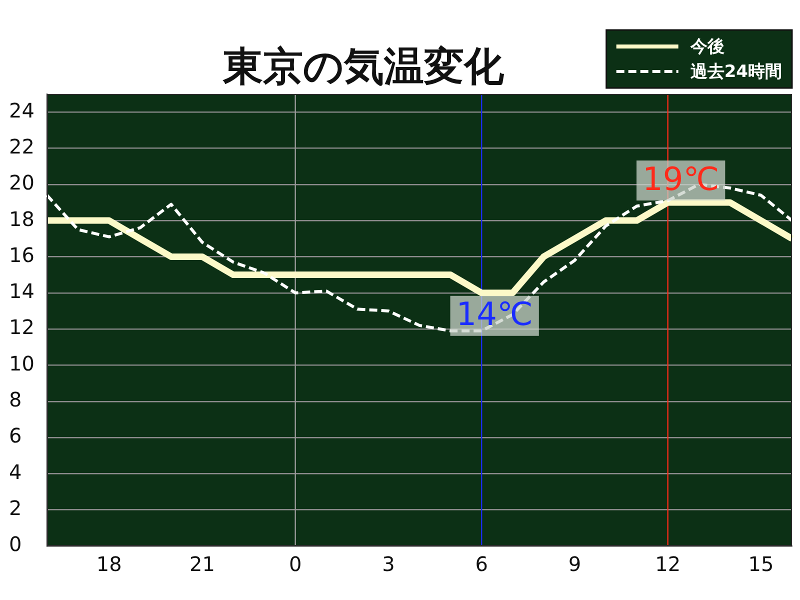 Image resolution: width=800 pixels, height=600 pixels. Describe the element at coordinates (735, 72) in the screenshot. I see `legend-label: 過去24時間` at that location.